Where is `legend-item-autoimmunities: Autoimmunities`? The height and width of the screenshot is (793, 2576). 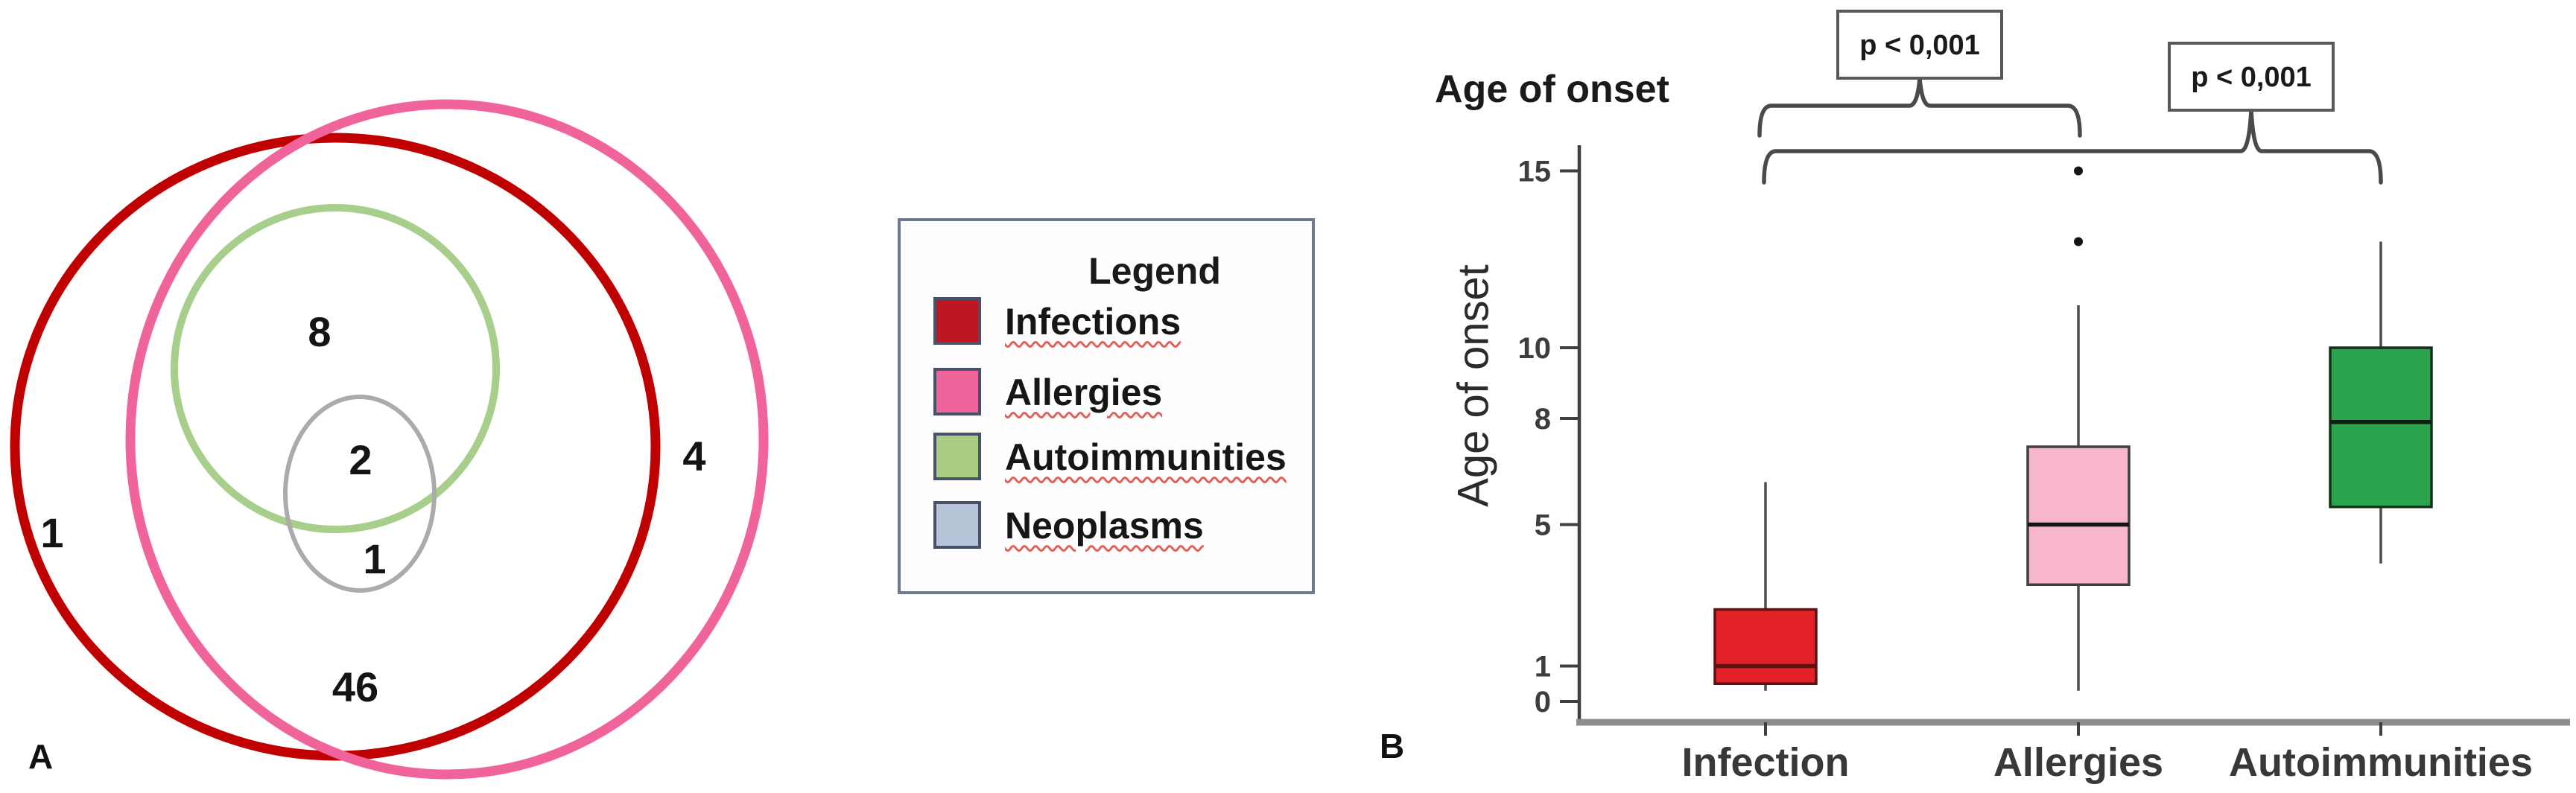 legend-item-autoimmunities: Autoimmunities is located at coordinates (1107, 459).